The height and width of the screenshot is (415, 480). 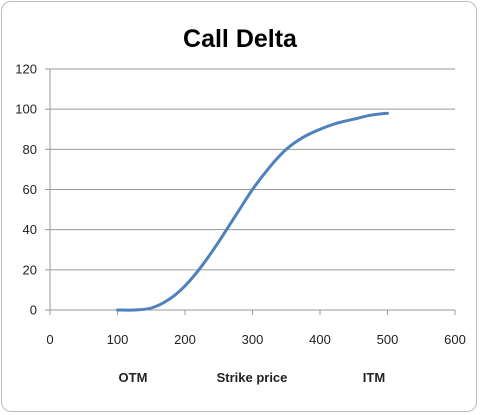 I want to click on x-tick-label: 100, so click(x=118, y=339).